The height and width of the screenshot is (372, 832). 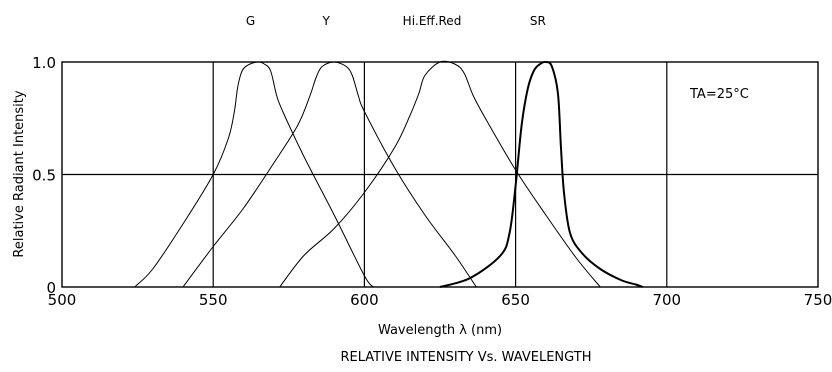 I want to click on series-labels: G Y Hi.Eff.Red SR, so click(x=396, y=21).